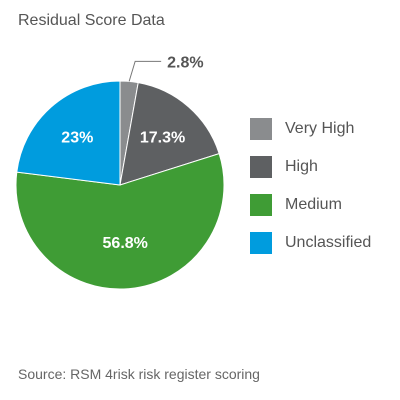 This screenshot has width=400, height=400. Describe the element at coordinates (145, 71) in the screenshot. I see `pie-leader-line-very-high` at that location.